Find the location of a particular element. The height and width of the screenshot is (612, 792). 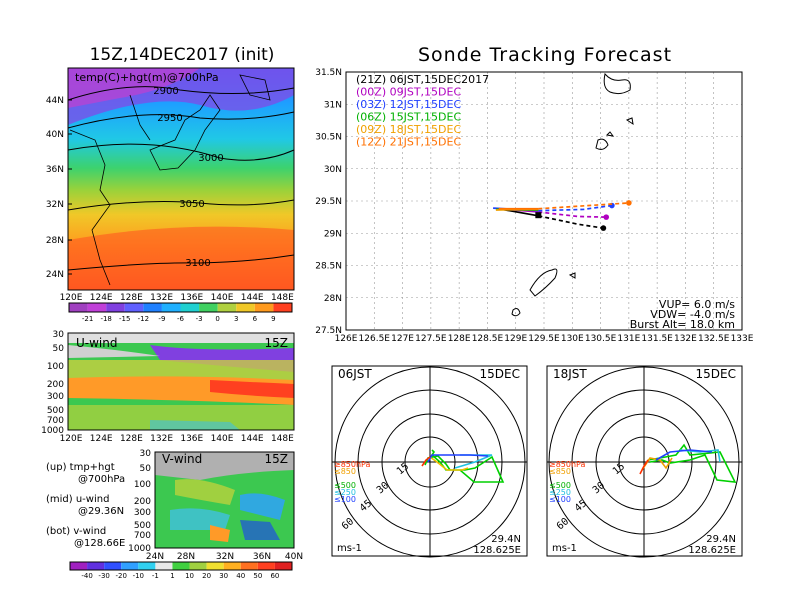

map-lon-tick: 136E is located at coordinates (191, 298).